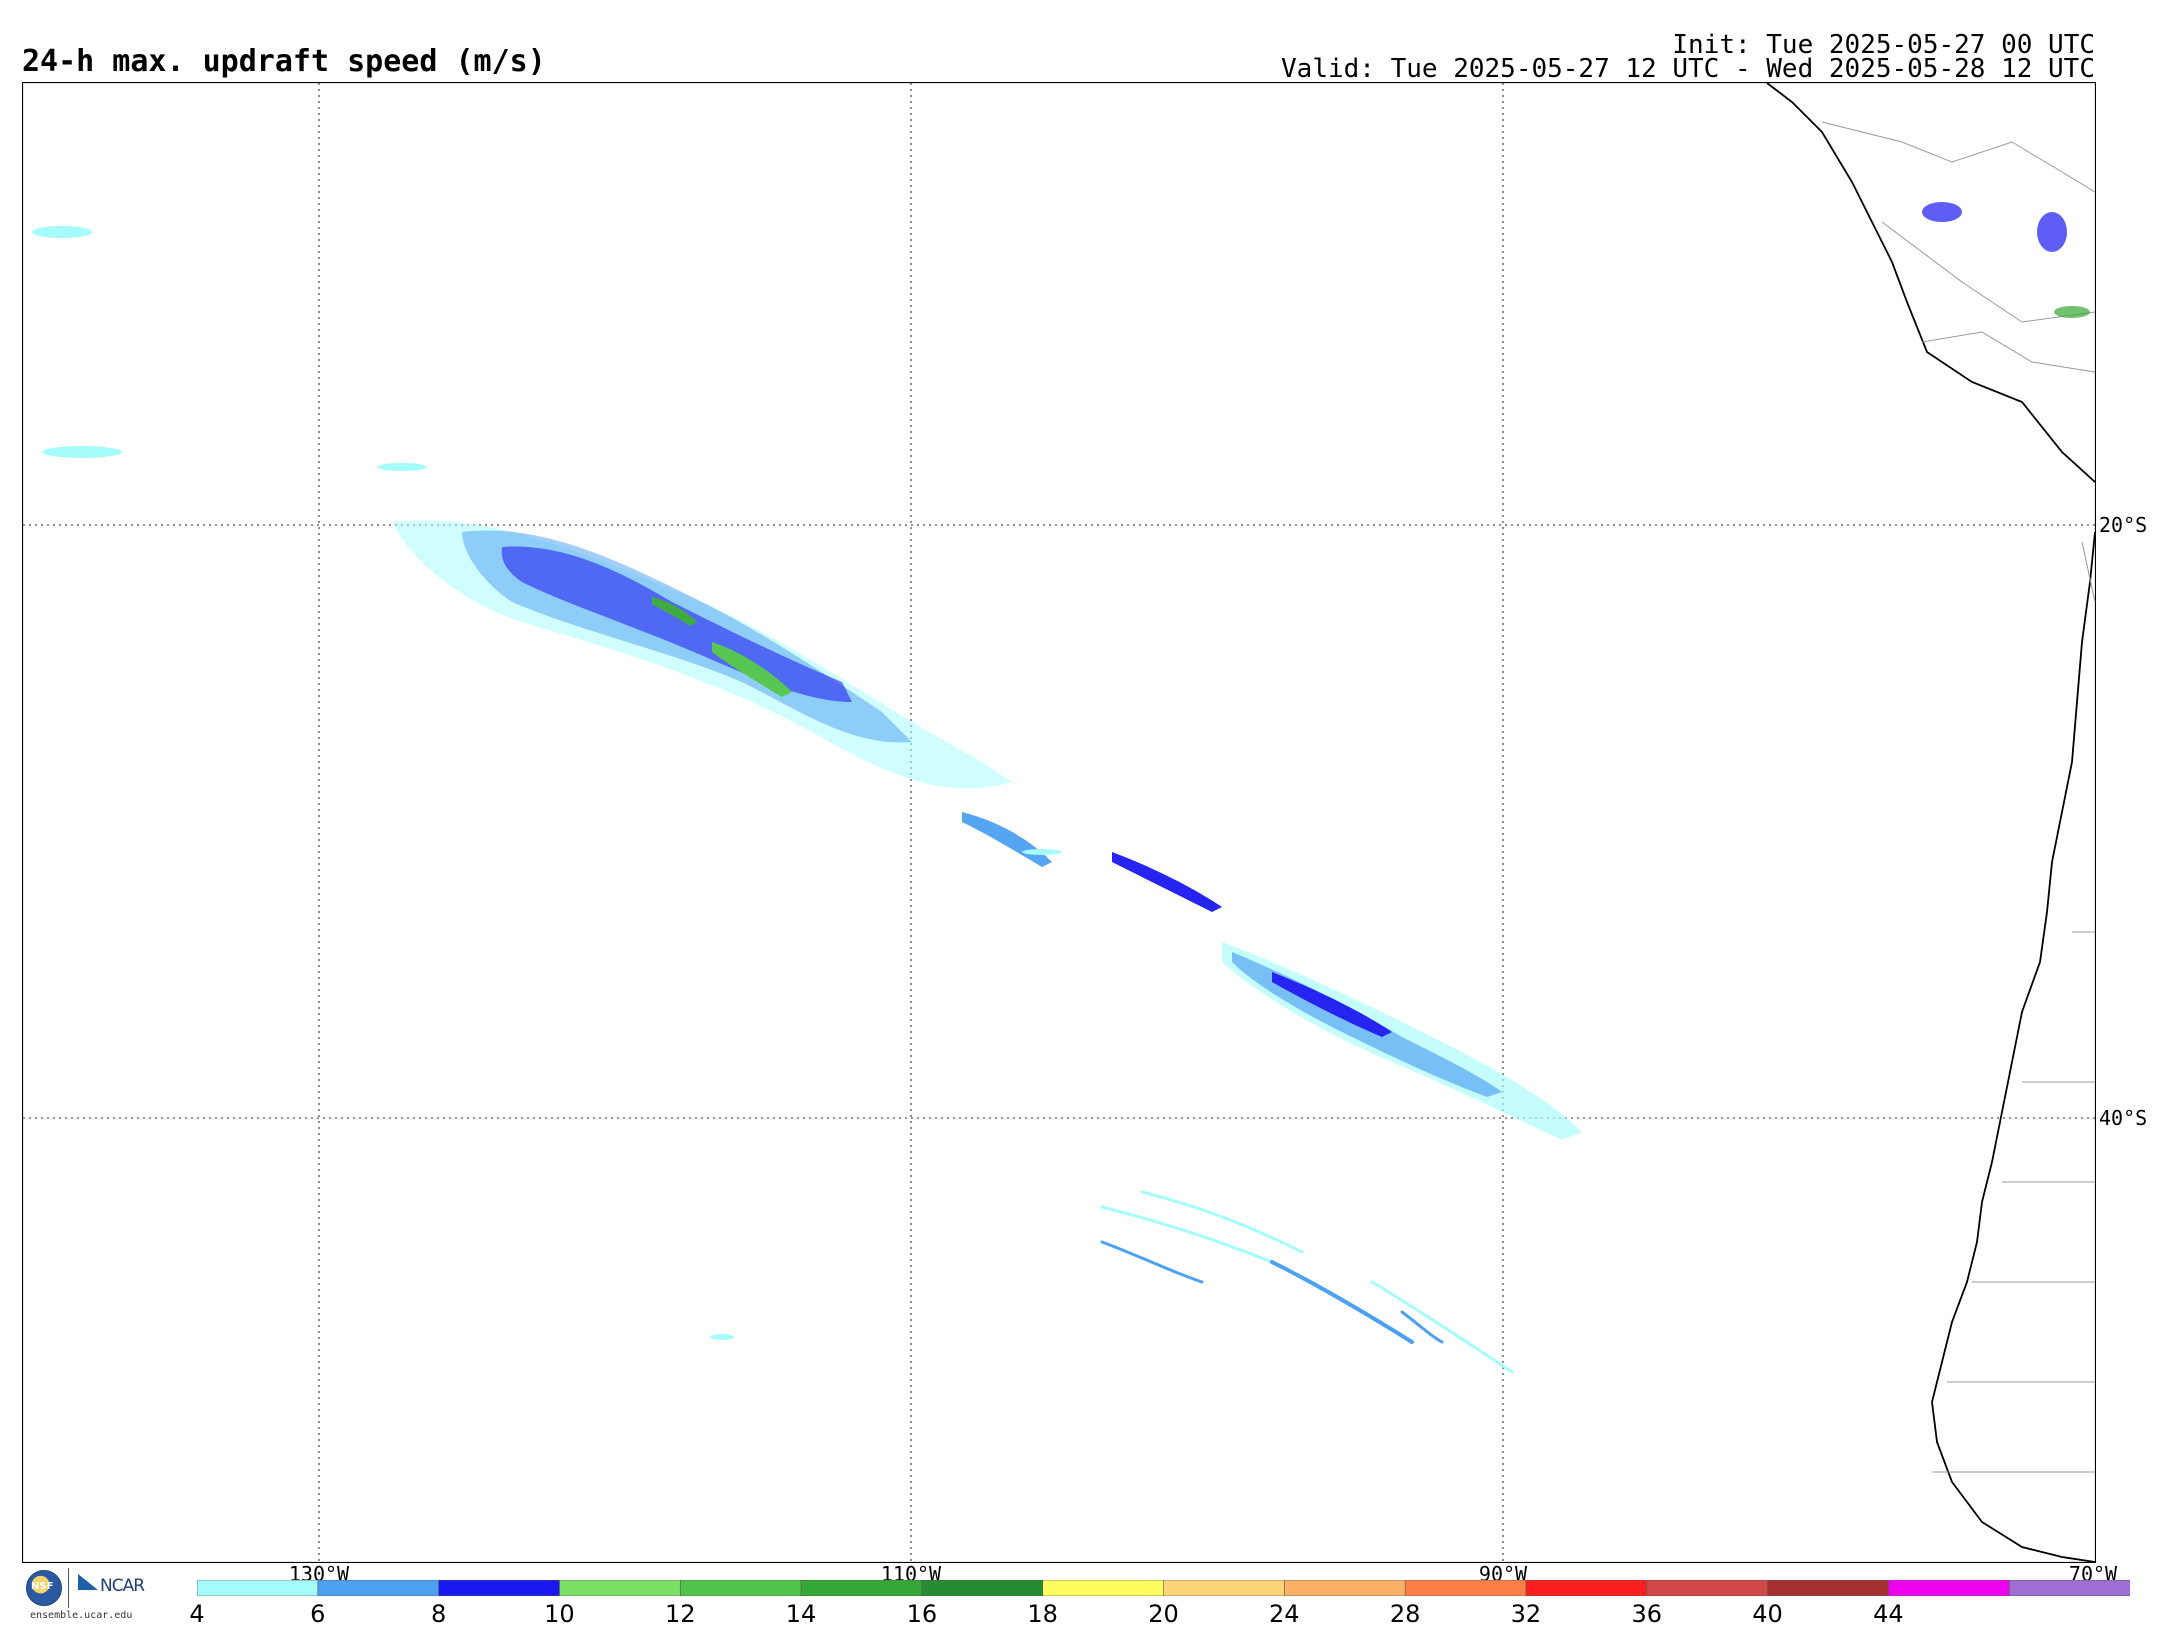 This screenshot has height=1628, width=2160. I want to click on coast-chile, so click(2013, 1047).